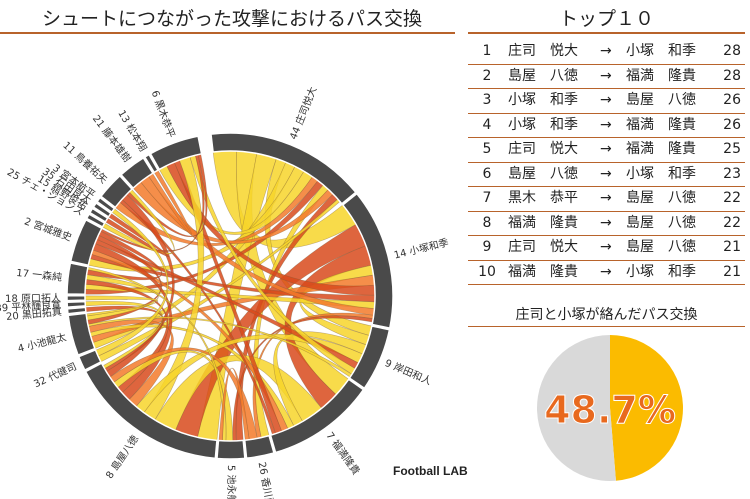 The width and height of the screenshot is (750, 499). Describe the element at coordinates (163, 114) in the screenshot. I see `chord-node-label: 6 黒木恭平` at that location.